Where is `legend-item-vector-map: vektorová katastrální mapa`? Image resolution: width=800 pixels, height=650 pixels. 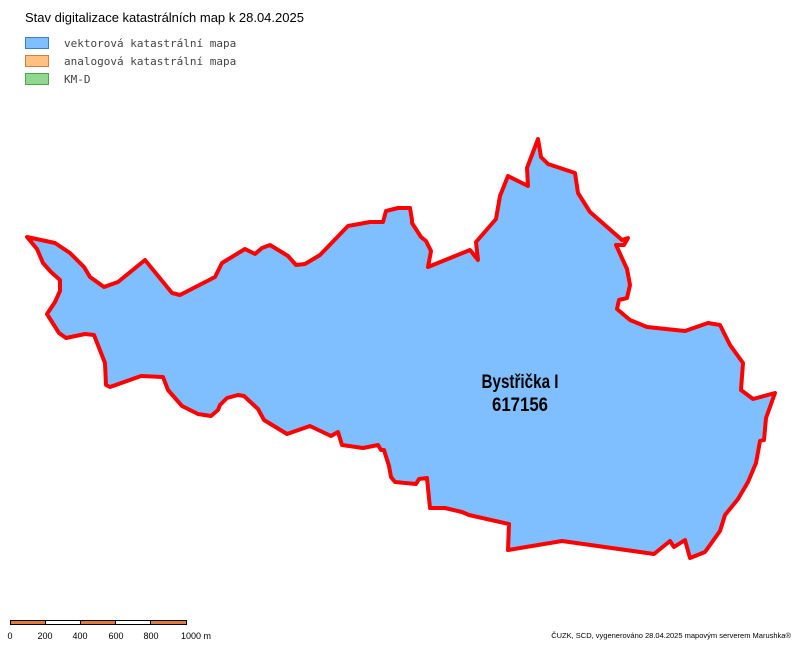 legend-item-vector-map: vektorová katastrální mapa is located at coordinates (130, 43).